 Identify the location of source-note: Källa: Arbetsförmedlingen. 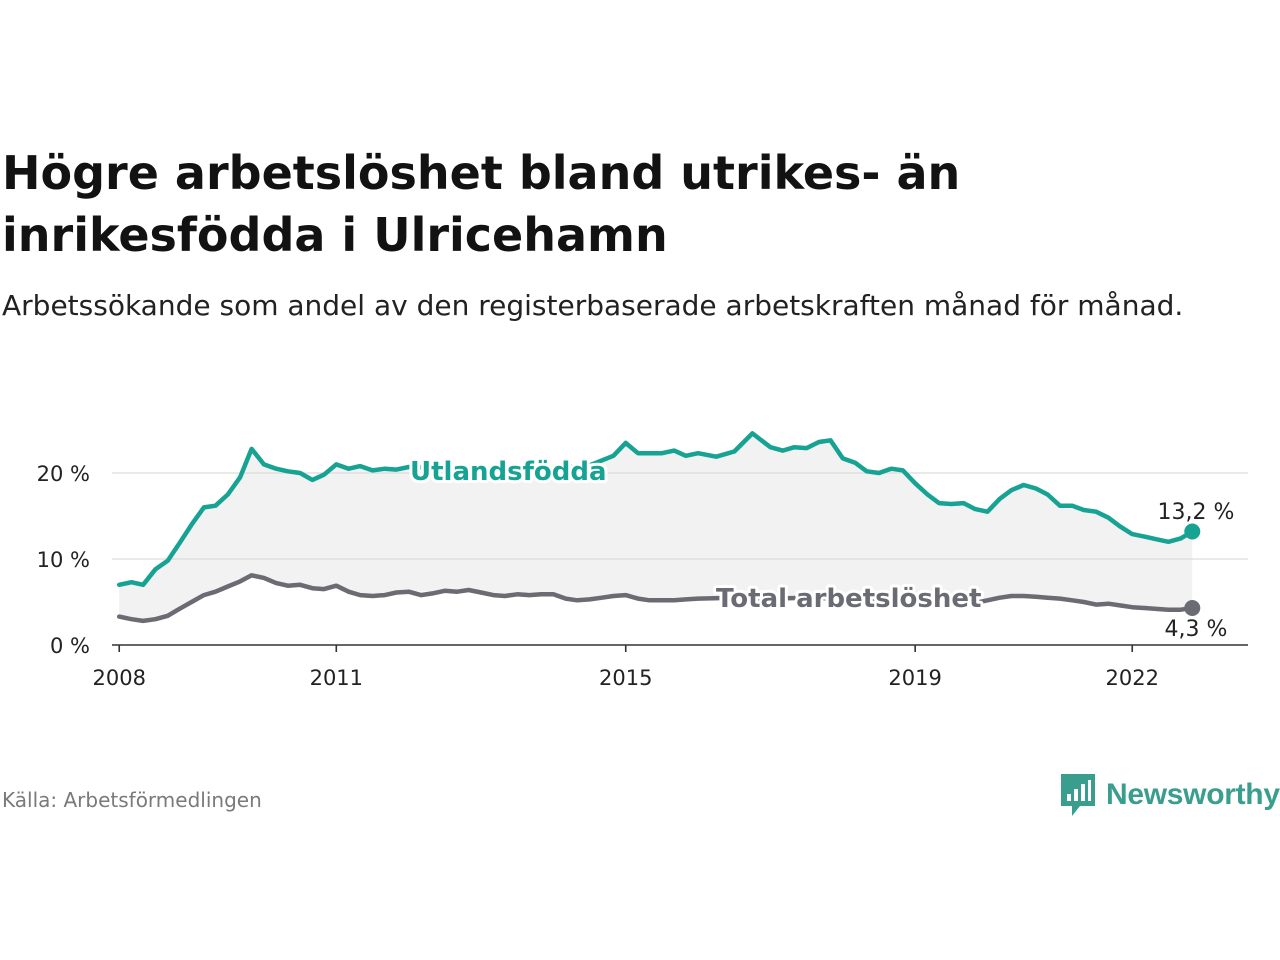
(132, 800).